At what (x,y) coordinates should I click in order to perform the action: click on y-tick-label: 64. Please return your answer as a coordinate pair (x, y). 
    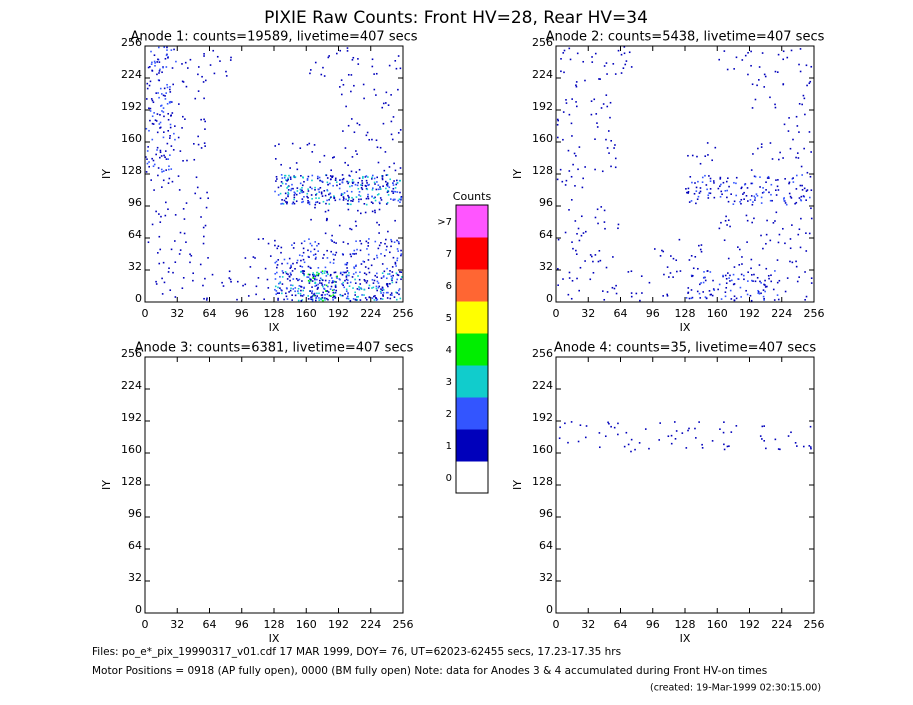
    Looking at the image, I should click on (135, 234).